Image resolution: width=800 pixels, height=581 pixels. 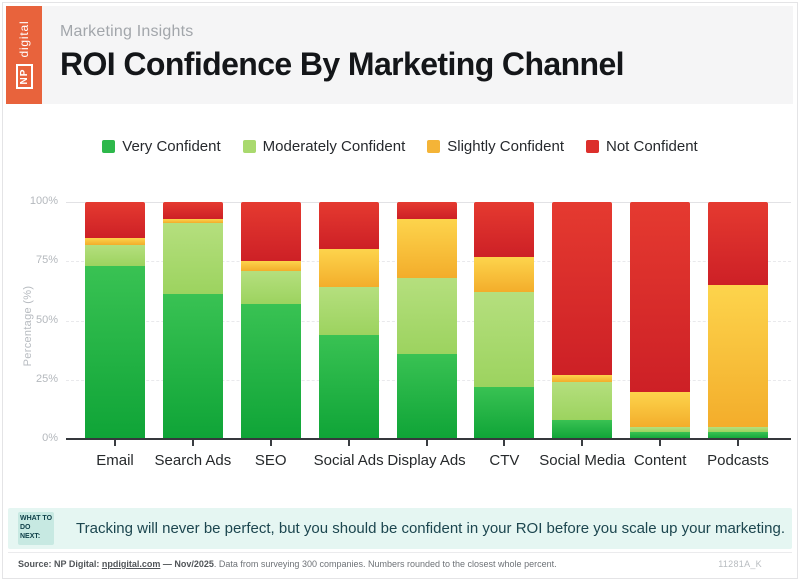 What do you see at coordinates (434, 146) in the screenshot?
I see `legend-swatch-slightly-confident` at bounding box center [434, 146].